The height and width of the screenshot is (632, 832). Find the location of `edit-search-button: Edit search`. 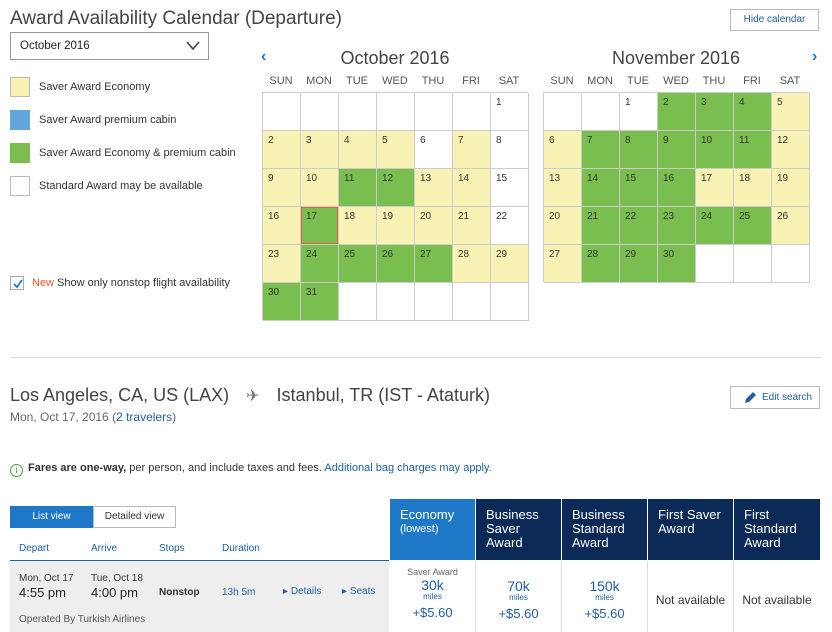

edit-search-button: Edit search is located at coordinates (775, 397).